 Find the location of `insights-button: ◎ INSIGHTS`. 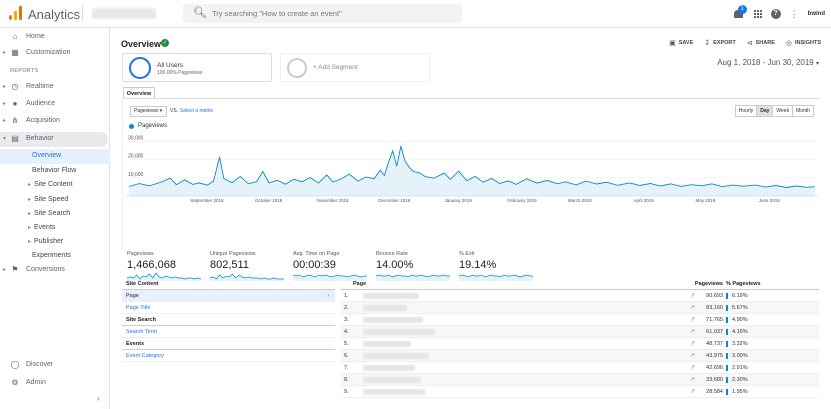

insights-button: ◎ INSIGHTS is located at coordinates (803, 43).